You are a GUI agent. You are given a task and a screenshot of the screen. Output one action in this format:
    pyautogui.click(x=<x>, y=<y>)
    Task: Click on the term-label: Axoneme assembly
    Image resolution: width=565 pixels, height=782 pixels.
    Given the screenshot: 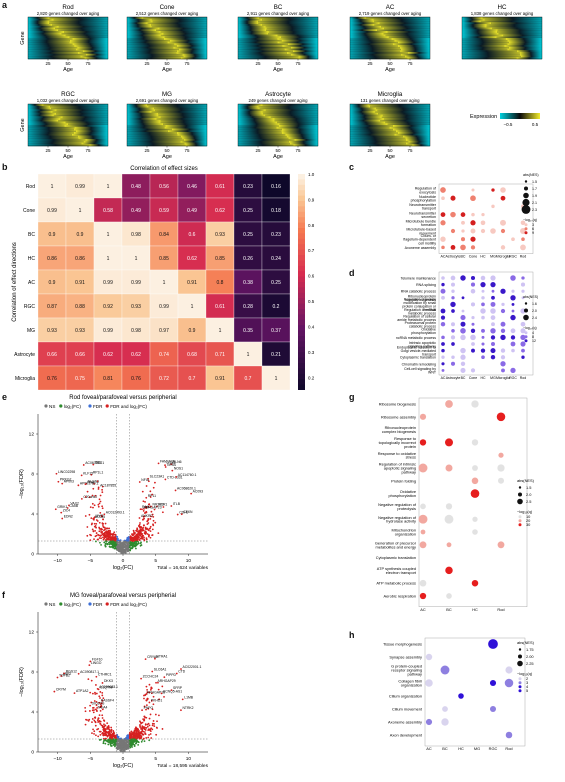 What is the action you would take?
    pyautogui.click(x=405, y=722)
    